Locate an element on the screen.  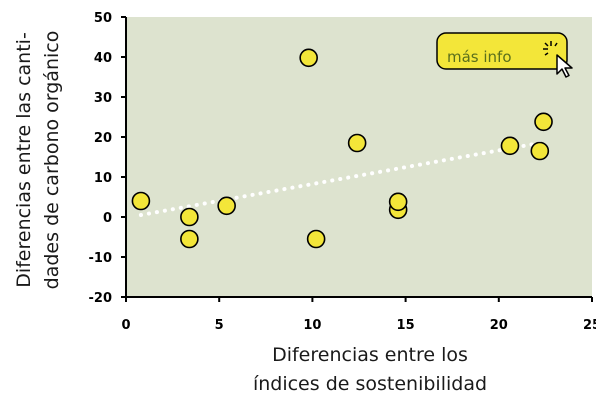
y-axis-title-line-1: Diferencias entre las canti- is located at coordinates (24, 160).